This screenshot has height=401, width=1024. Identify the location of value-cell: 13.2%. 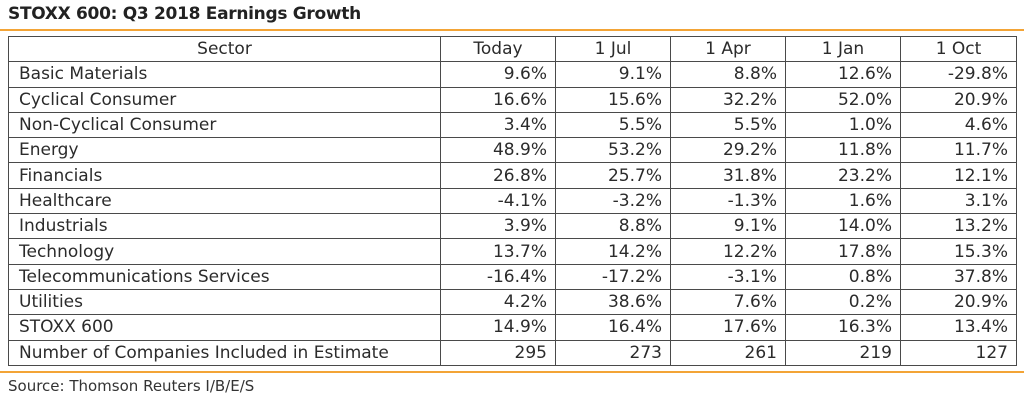
(958, 226).